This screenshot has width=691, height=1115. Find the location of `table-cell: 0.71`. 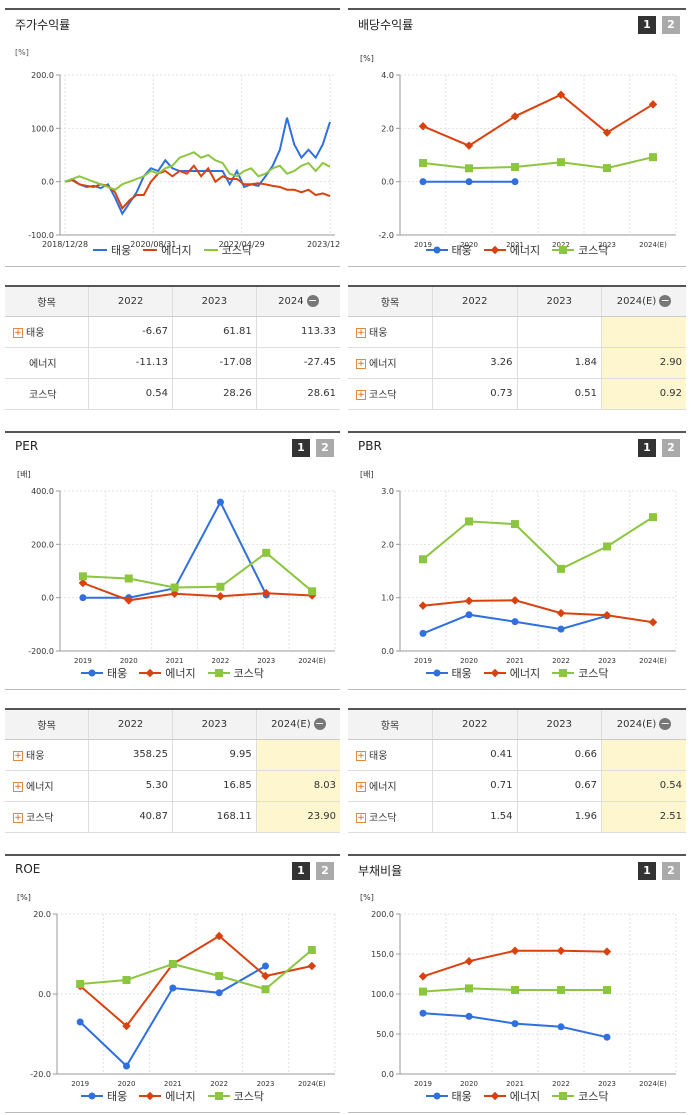

table-cell: 0.71 is located at coordinates (474, 786).